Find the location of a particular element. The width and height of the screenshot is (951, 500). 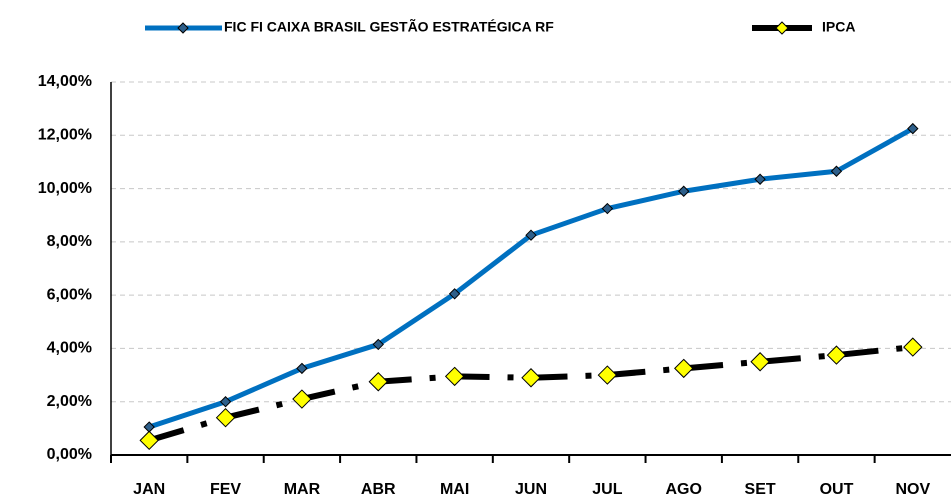

y-tick-label: 8,00% is located at coordinates (69, 241).